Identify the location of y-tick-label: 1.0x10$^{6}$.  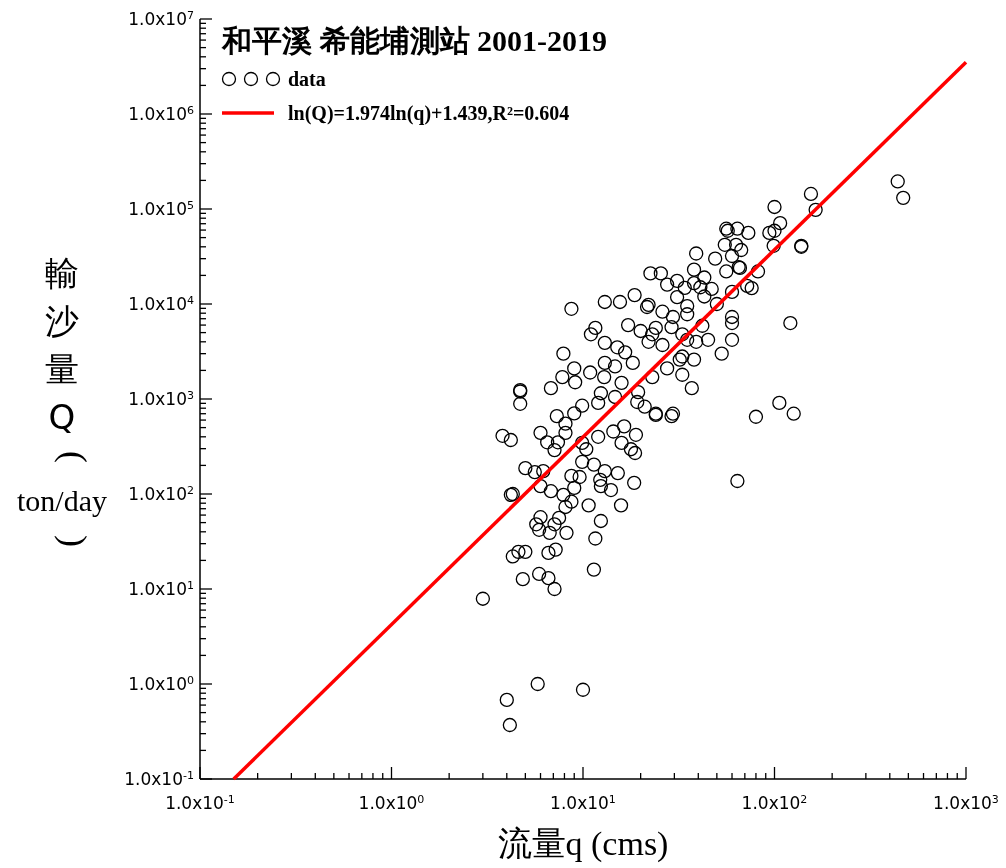
(161, 113).